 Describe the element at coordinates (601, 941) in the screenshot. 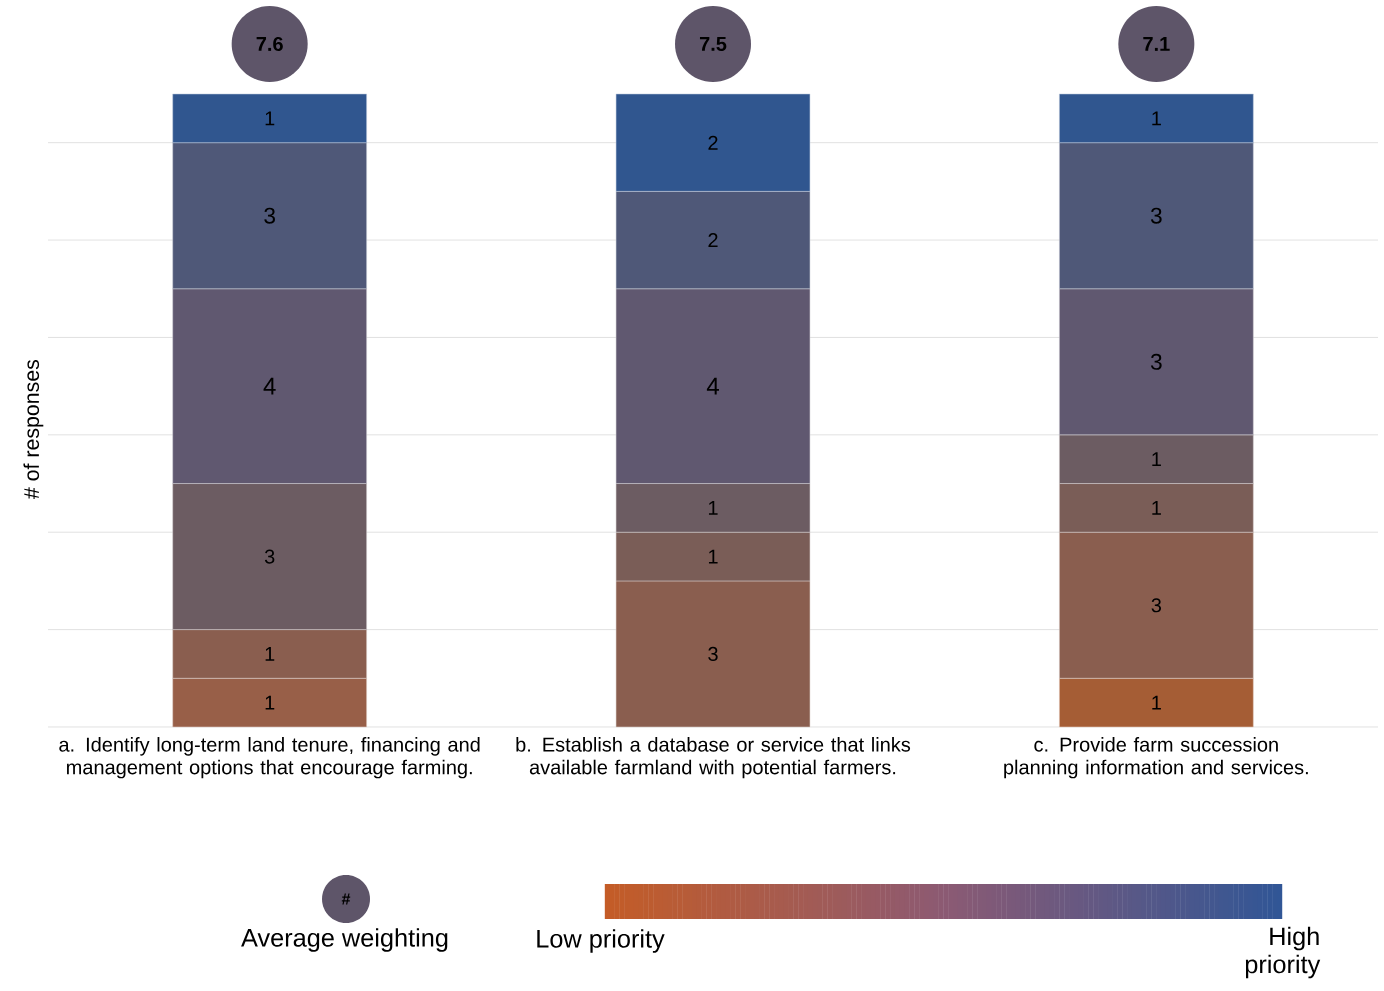

I see `text: Low priority` at that location.